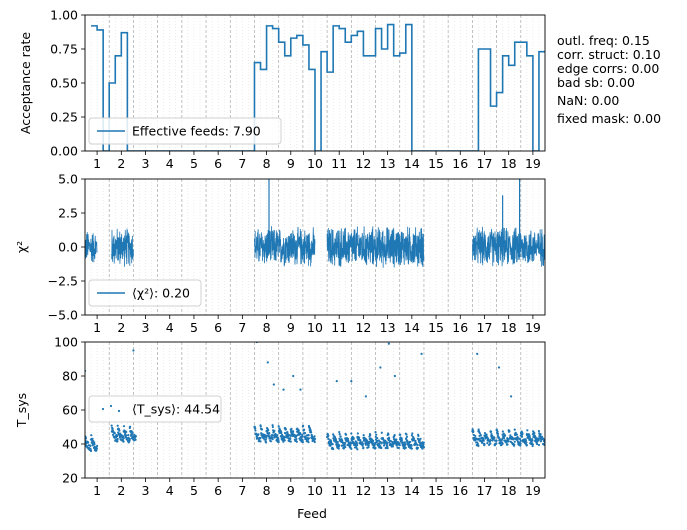 Image resolution: width=687 pixels, height=530 pixels. What do you see at coordinates (363, 490) in the screenshot?
I see `x-tick-label: 12` at bounding box center [363, 490].